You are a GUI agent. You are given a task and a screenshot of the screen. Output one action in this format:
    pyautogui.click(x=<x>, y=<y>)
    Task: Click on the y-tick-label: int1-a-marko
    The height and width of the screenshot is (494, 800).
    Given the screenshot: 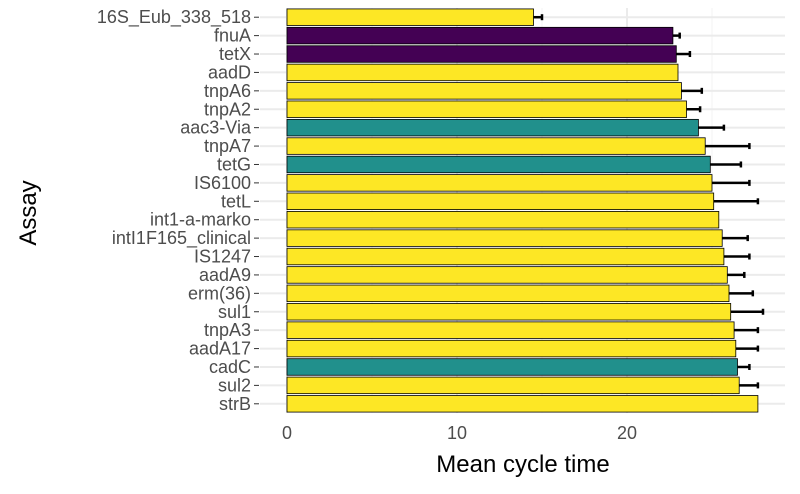 What is the action you would take?
    pyautogui.click(x=200, y=220)
    